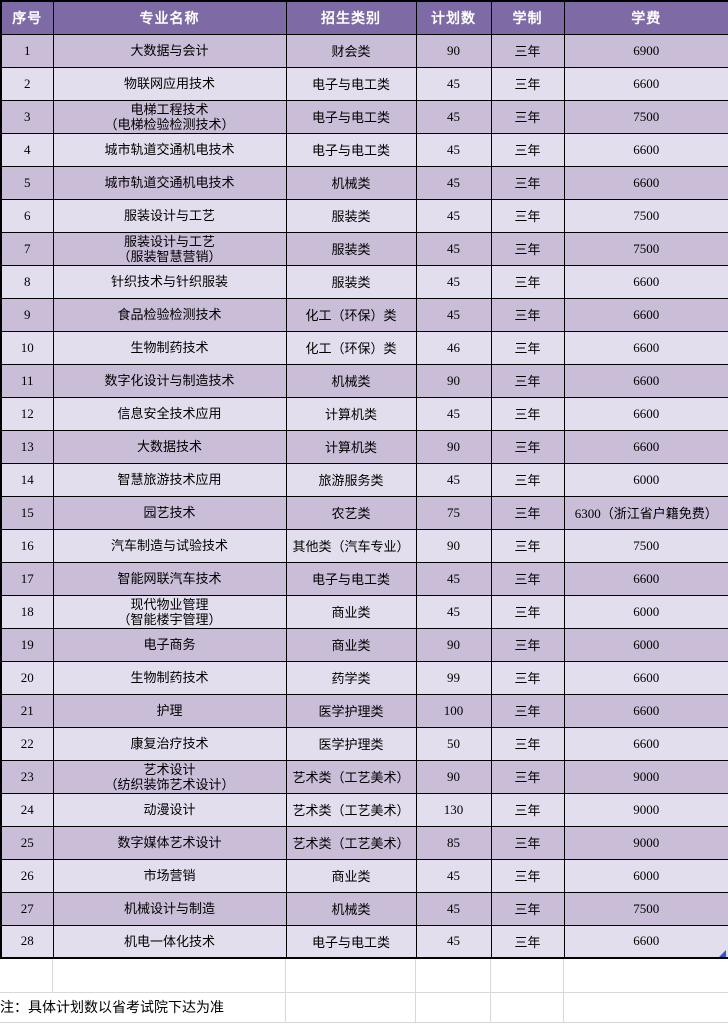 The height and width of the screenshot is (1024, 728). I want to click on table-row: 12 信息安全技术应用 计算机类 45 三年 6600, so click(364, 413).